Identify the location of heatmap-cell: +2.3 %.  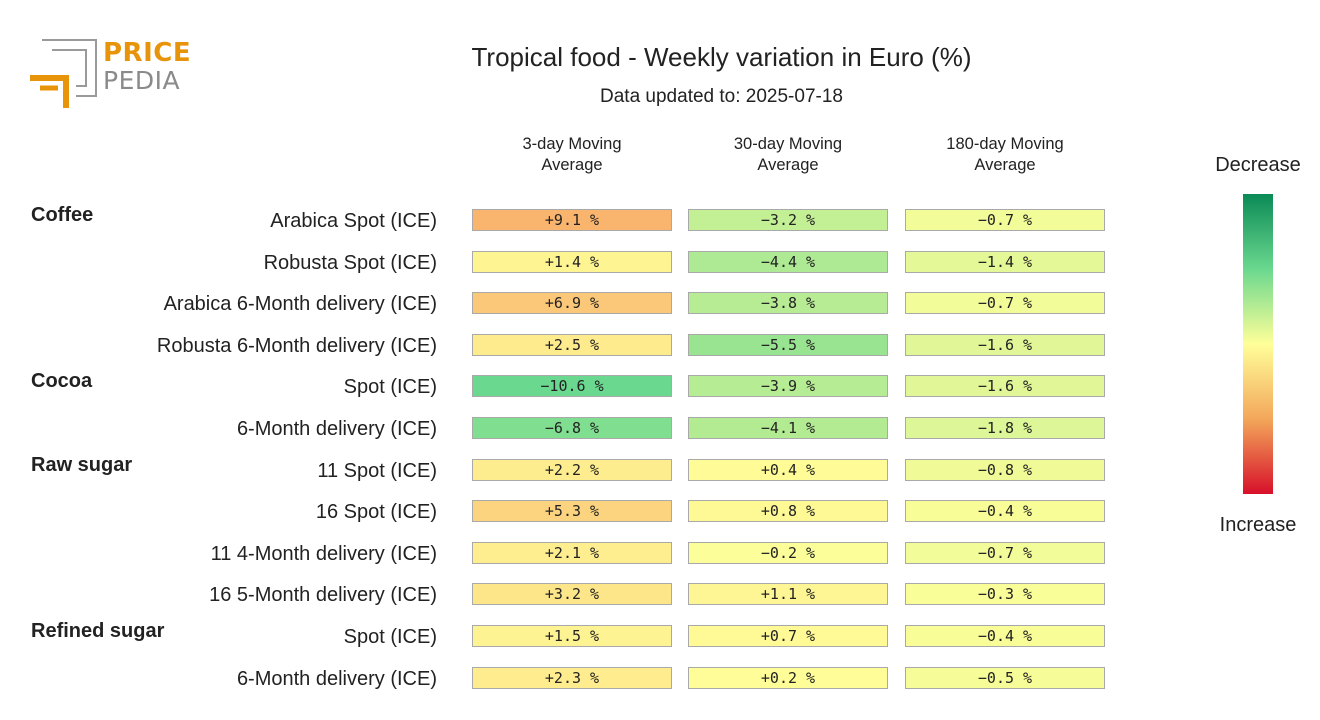
(572, 677).